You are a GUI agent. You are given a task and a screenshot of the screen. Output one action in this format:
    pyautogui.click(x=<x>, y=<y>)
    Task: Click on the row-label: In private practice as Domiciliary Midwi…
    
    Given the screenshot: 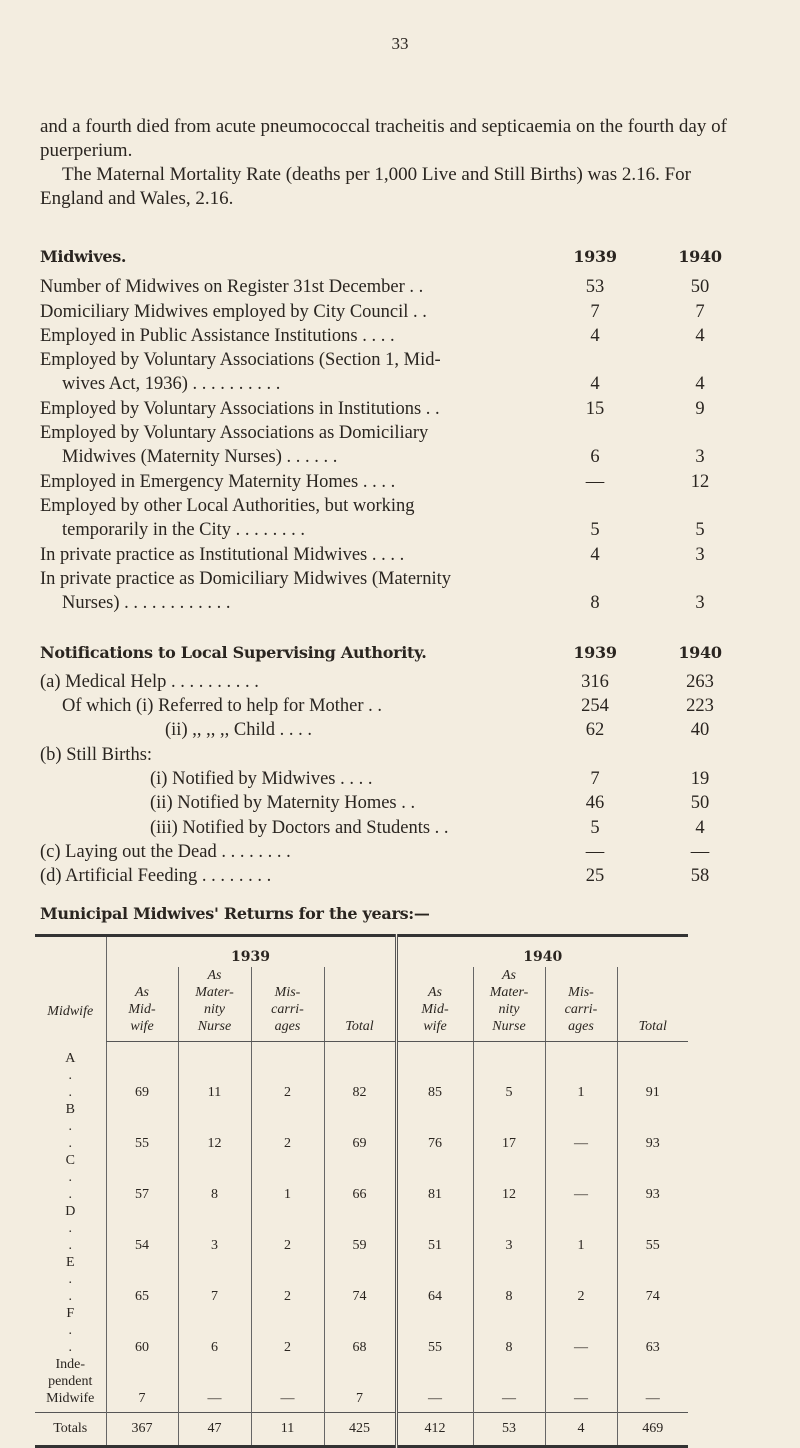 What is the action you would take?
    pyautogui.click(x=245, y=578)
    